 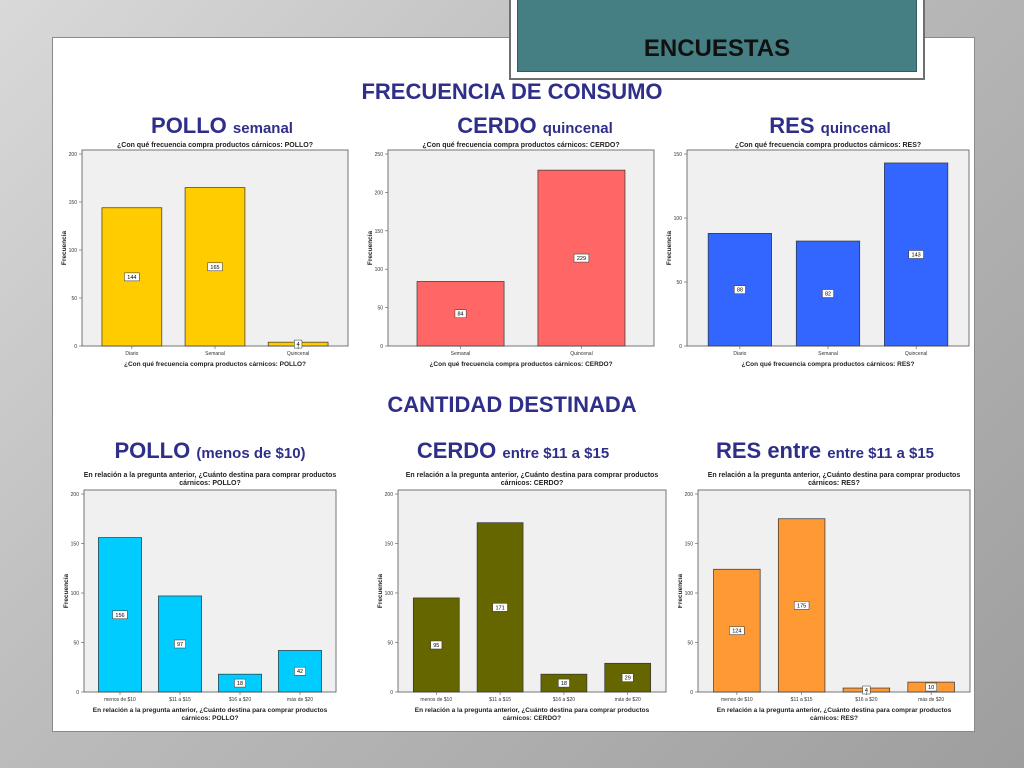 What do you see at coordinates (460, 315) in the screenshot?
I see `data-label: 84` at bounding box center [460, 315].